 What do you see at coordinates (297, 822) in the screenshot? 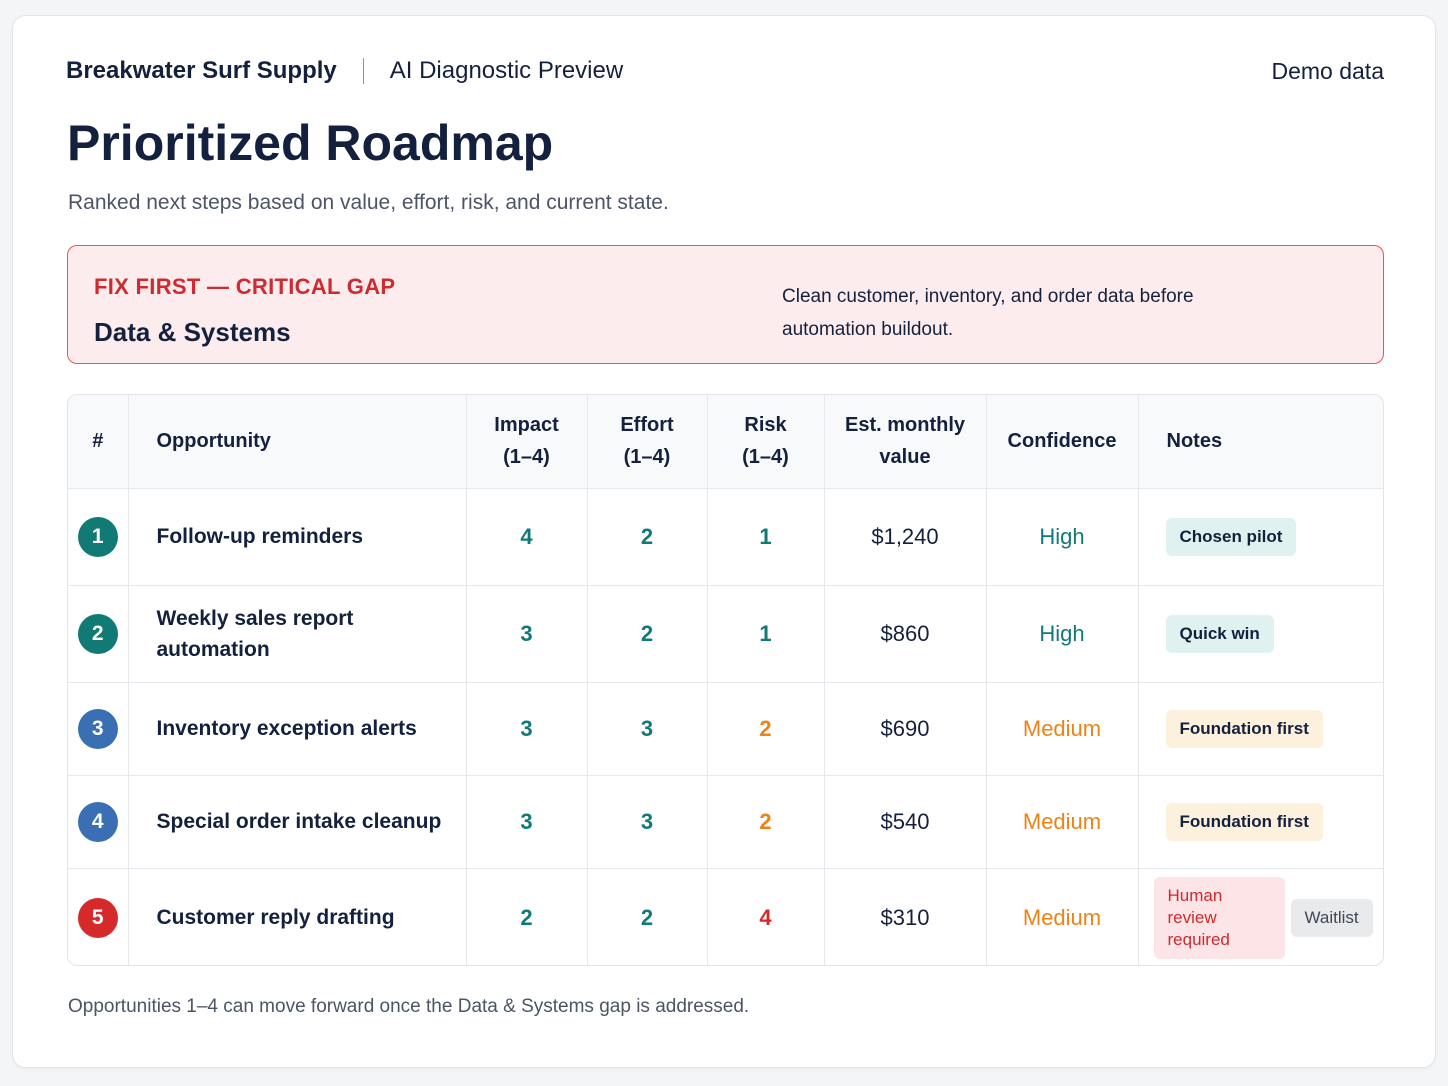
I see `opportunity-name: Special order intake cleanup` at bounding box center [297, 822].